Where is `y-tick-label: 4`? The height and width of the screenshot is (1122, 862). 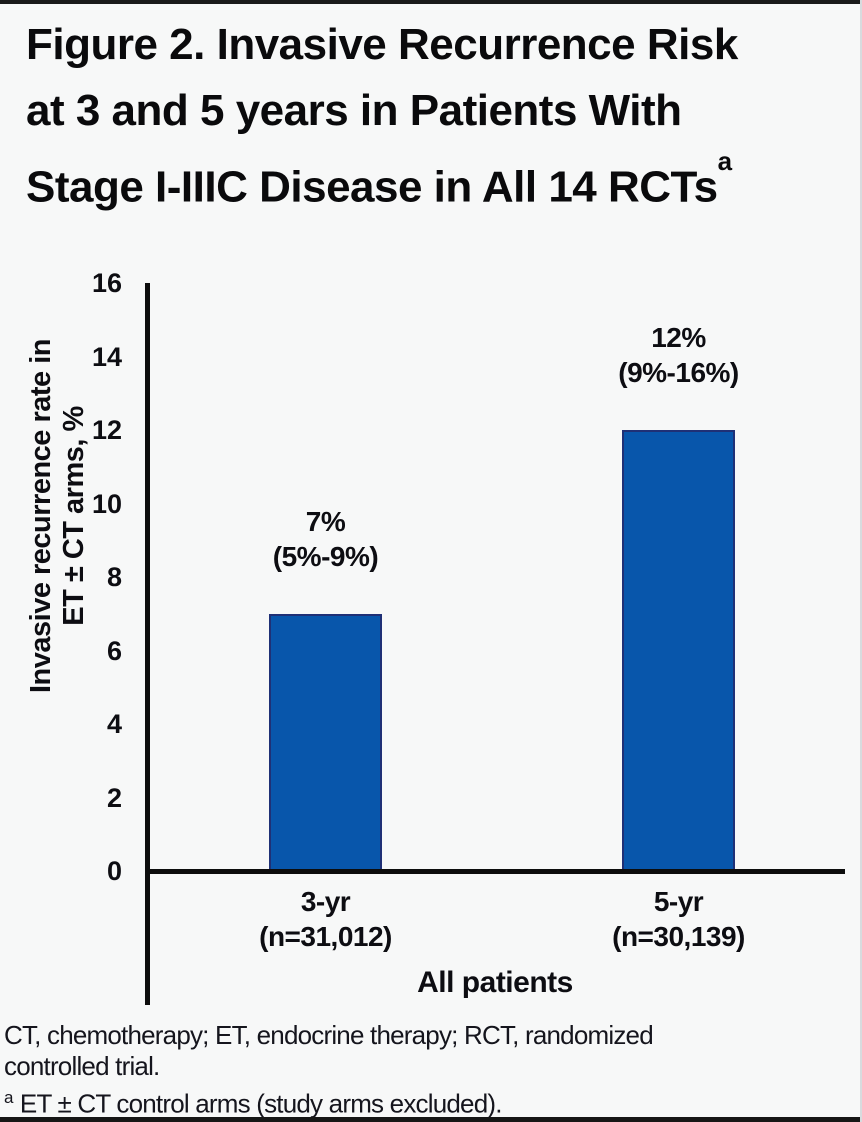 y-tick-label: 4 is located at coordinates (114, 724).